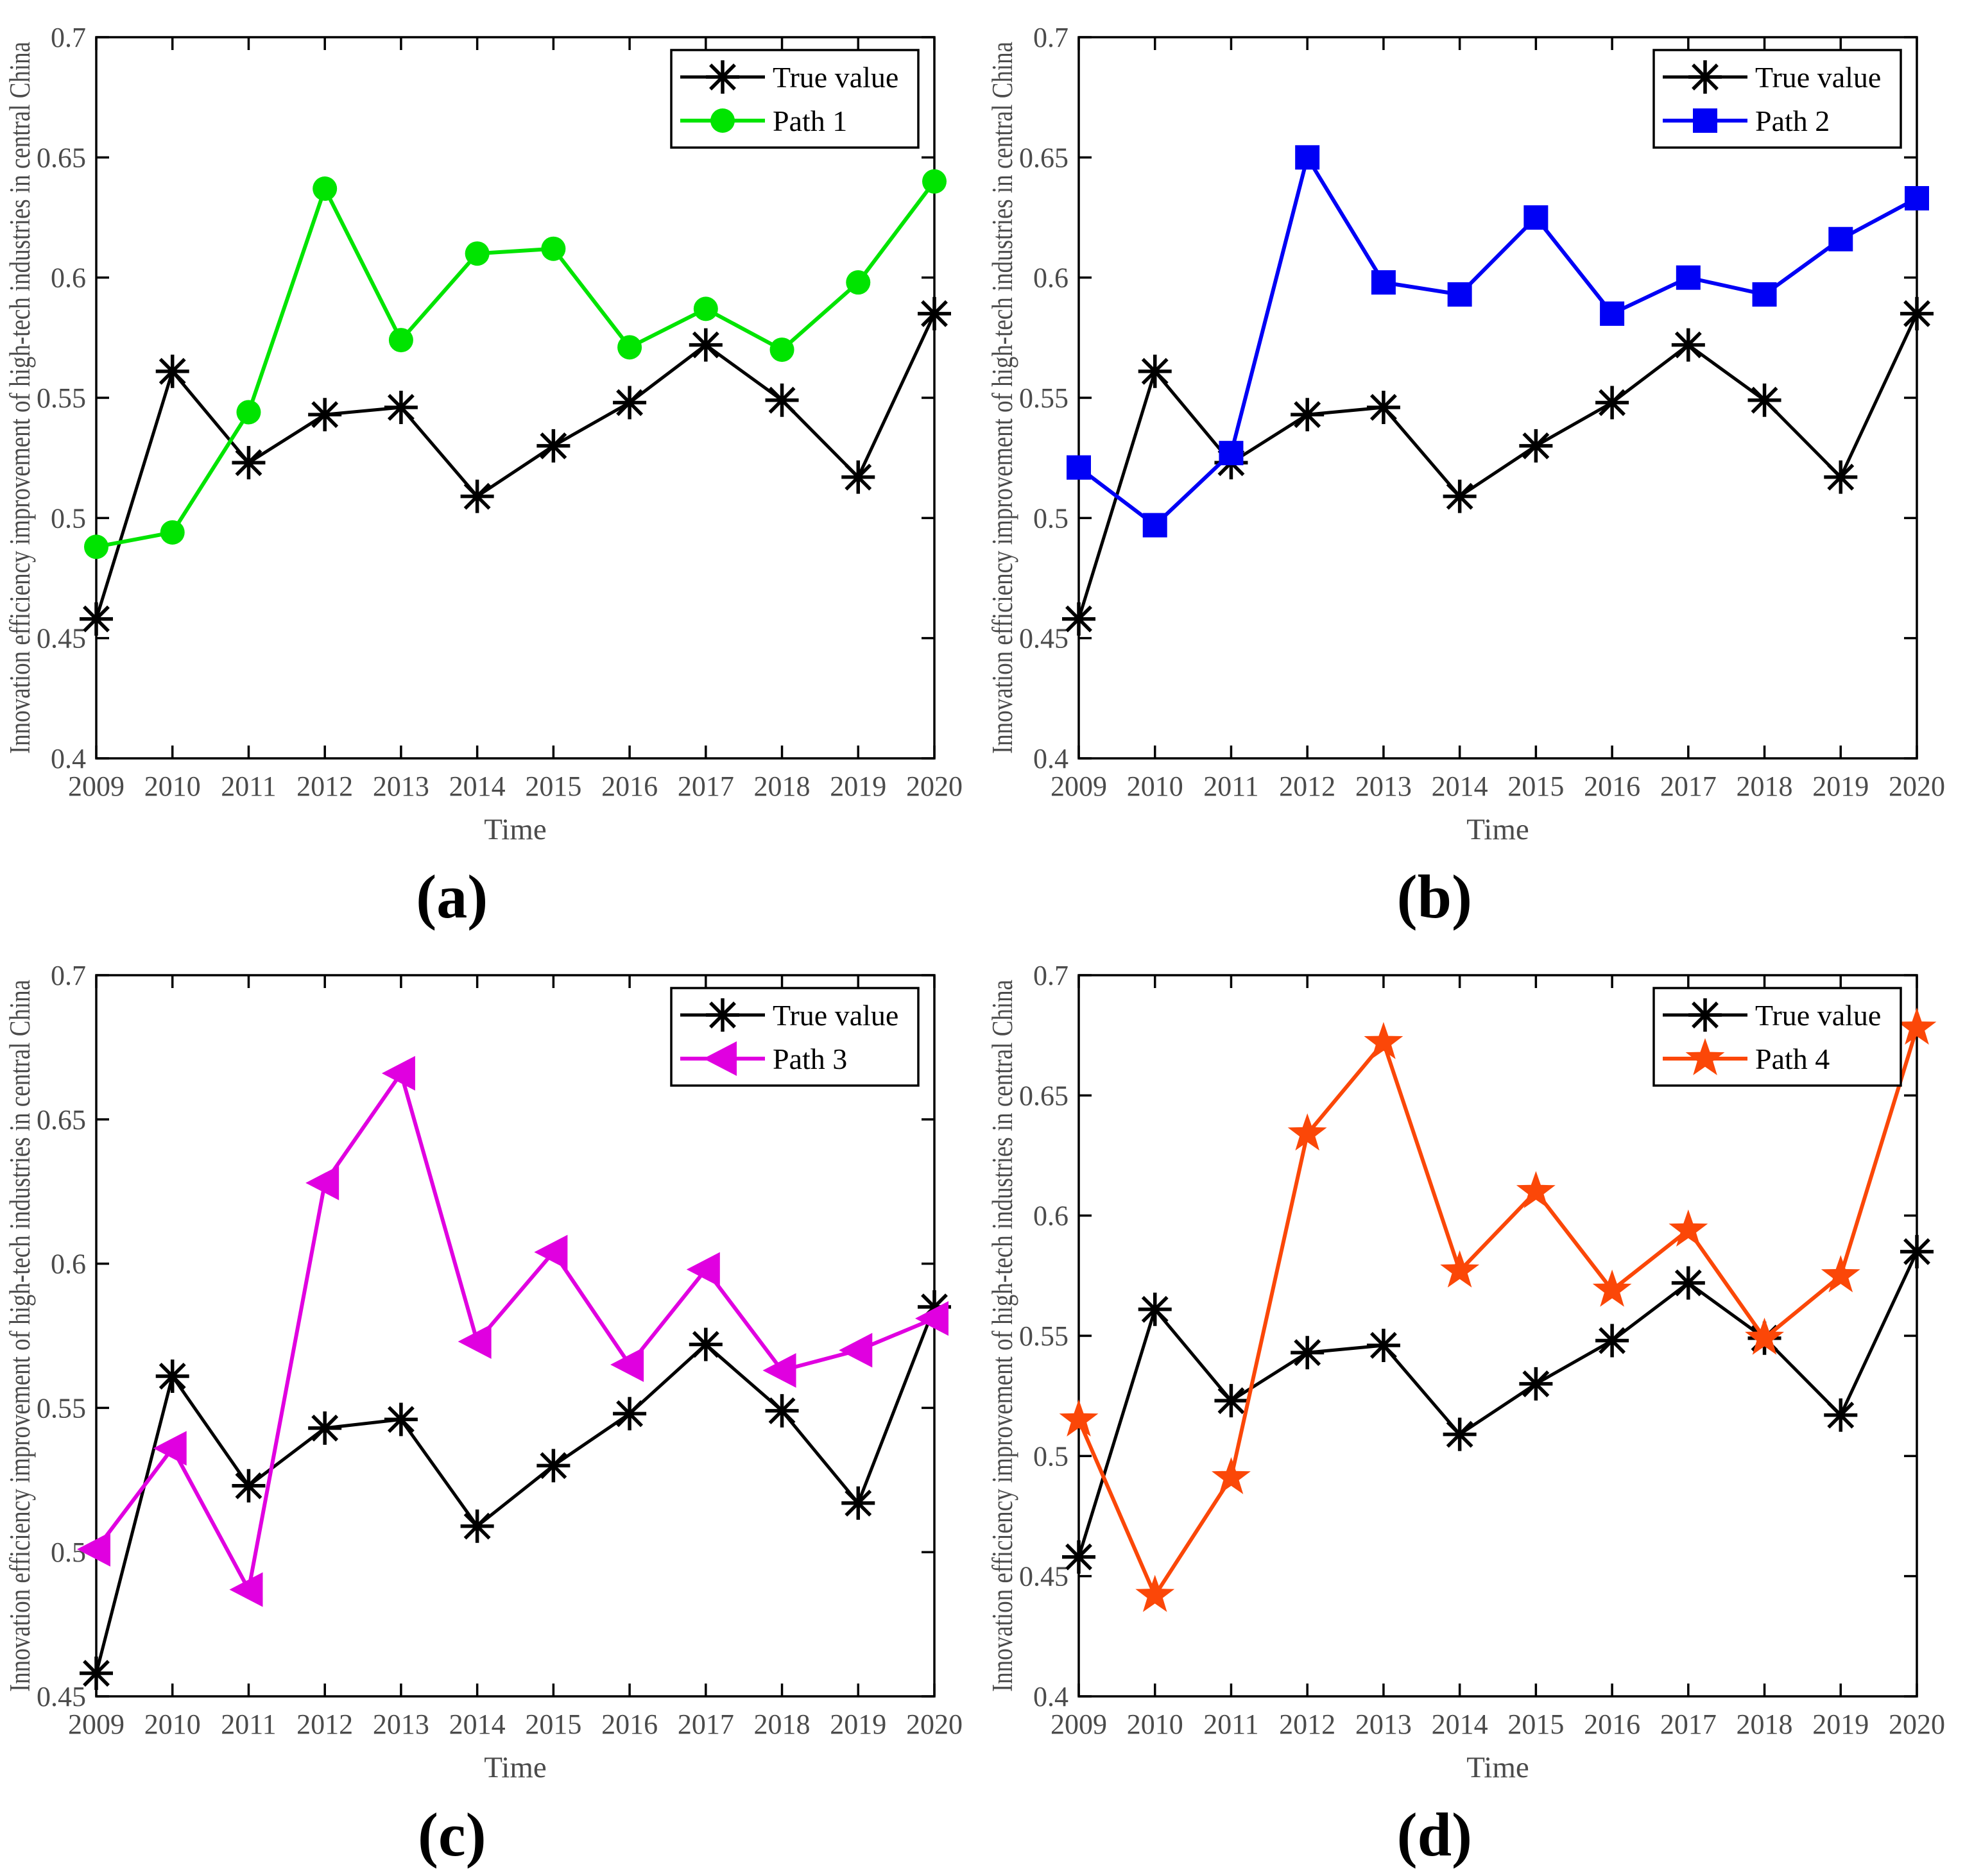 This screenshot has width=1965, height=1876. I want to click on y-tick-label: 0.55, so click(1044, 1336).